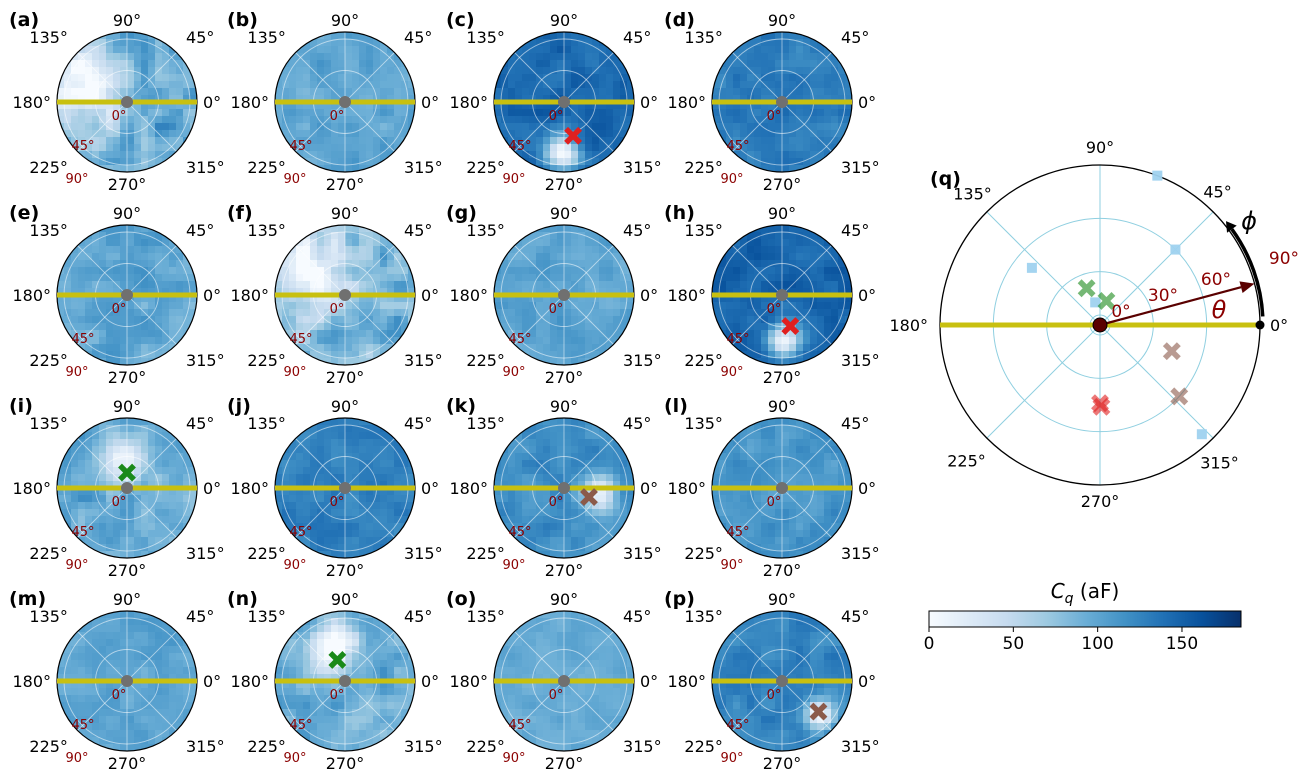 The width and height of the screenshot is (1304, 777). Describe the element at coordinates (76, 372) in the screenshot. I see `theta-tick-label: 90°` at that location.